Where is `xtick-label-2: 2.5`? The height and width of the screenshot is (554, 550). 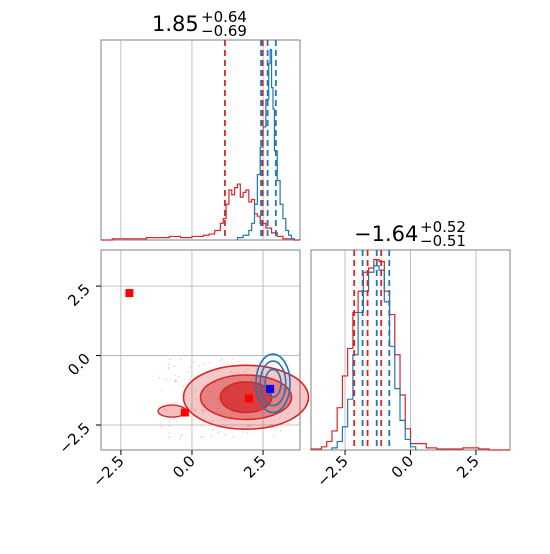 xtick-label-2: 2.5 is located at coordinates (255, 467).